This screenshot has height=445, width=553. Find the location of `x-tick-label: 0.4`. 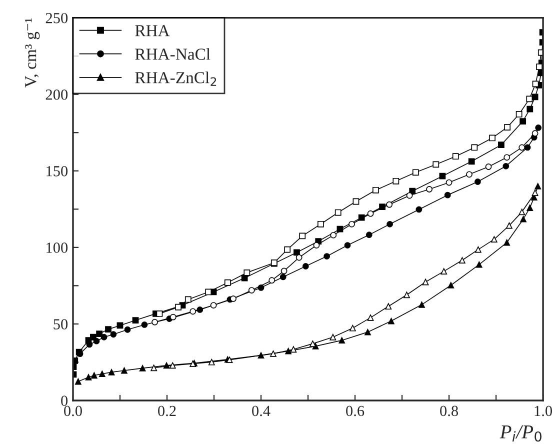

x-tick-label: 0.4 is located at coordinates (261, 411).